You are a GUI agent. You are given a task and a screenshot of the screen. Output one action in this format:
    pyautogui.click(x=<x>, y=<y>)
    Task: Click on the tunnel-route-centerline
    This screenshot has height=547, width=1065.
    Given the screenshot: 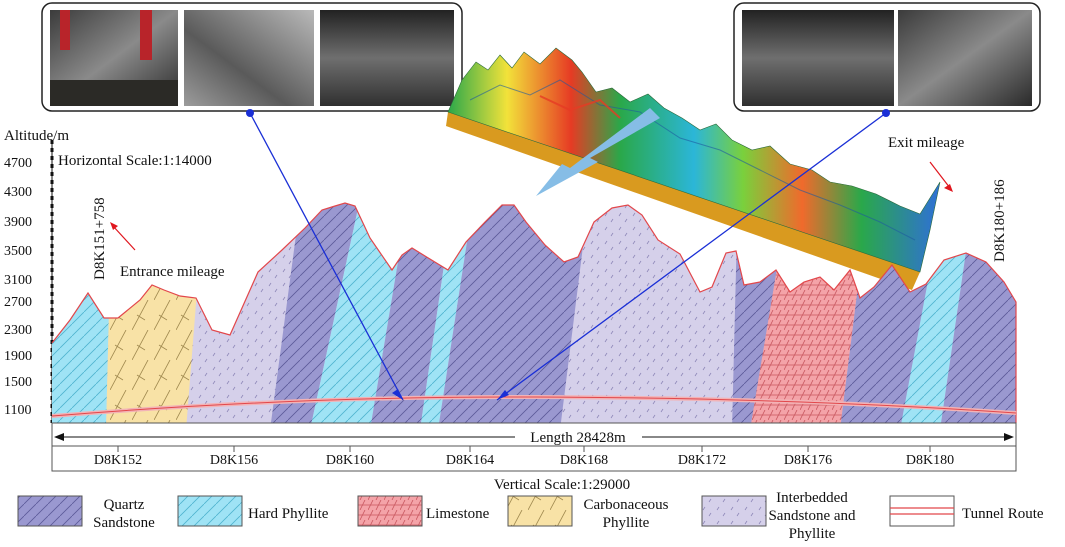 What is the action you would take?
    pyautogui.click(x=534, y=406)
    